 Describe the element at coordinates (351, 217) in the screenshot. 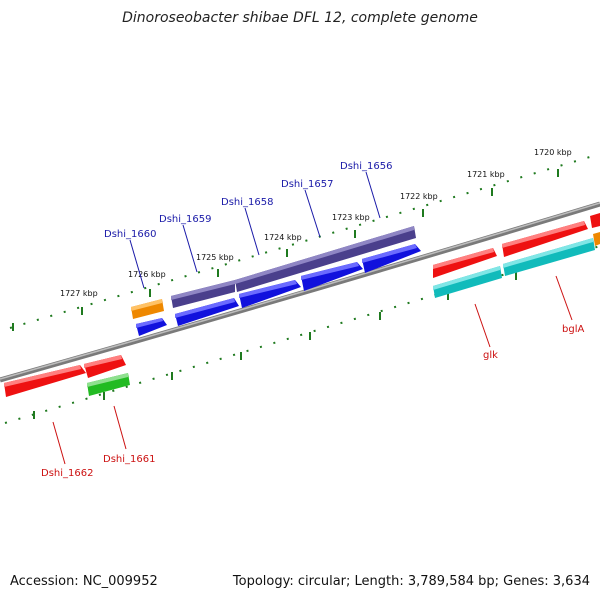

I see `scale-label: 1723 kbp` at that location.